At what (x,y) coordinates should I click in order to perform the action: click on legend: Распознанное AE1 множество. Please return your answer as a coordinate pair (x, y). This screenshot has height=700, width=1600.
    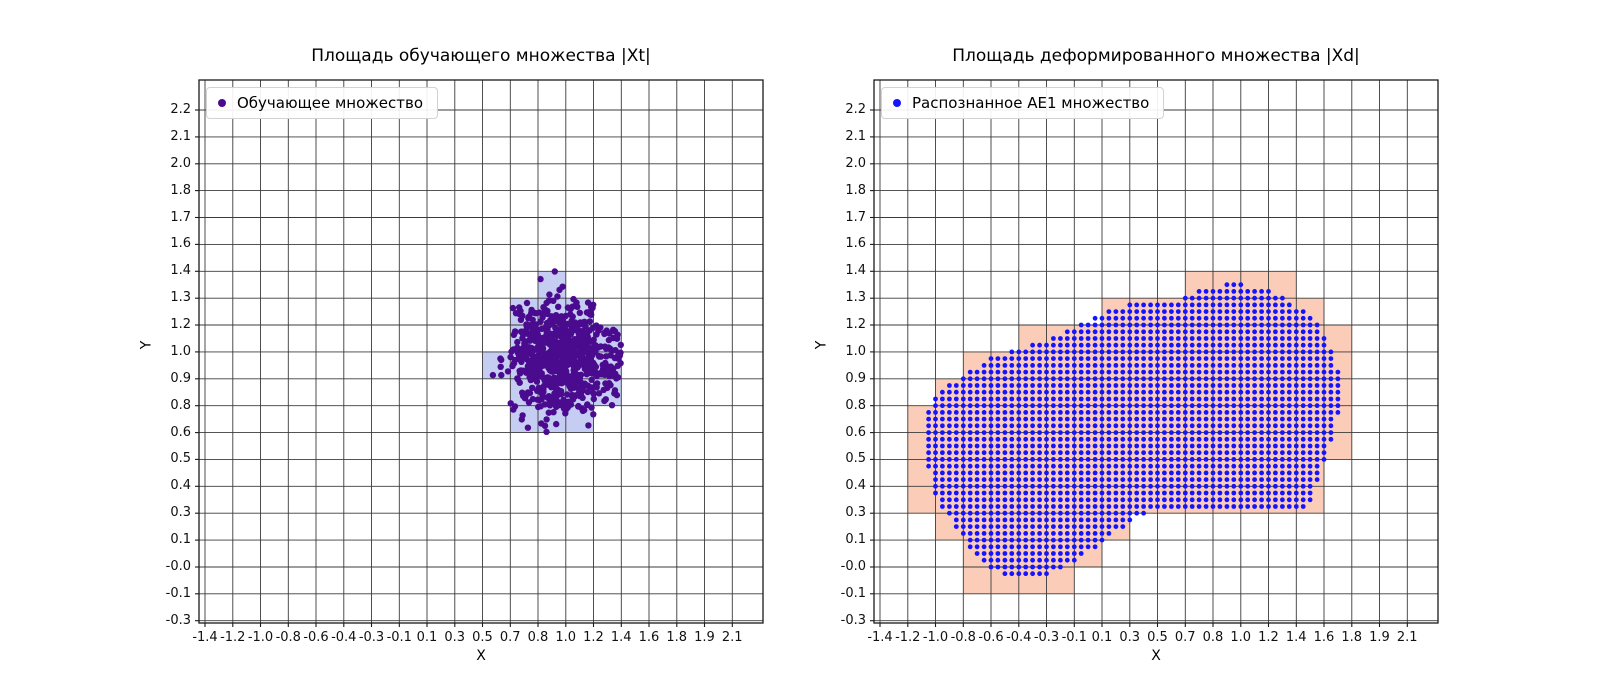
    Looking at the image, I should click on (1023, 103).